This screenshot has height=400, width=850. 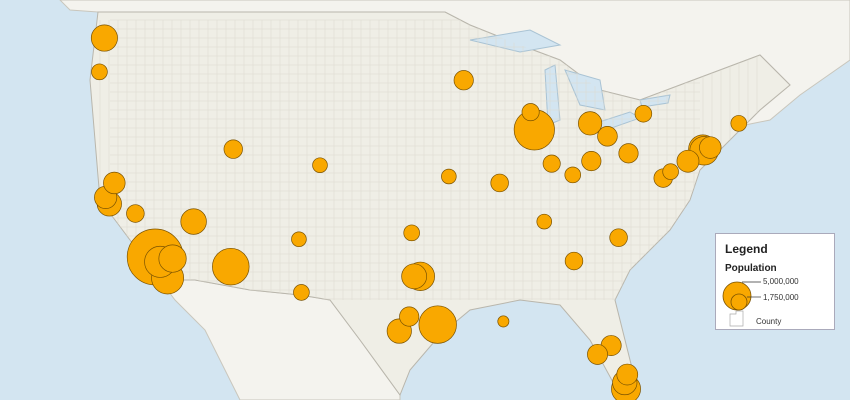 I want to click on legend-small-circle, so click(x=739, y=302).